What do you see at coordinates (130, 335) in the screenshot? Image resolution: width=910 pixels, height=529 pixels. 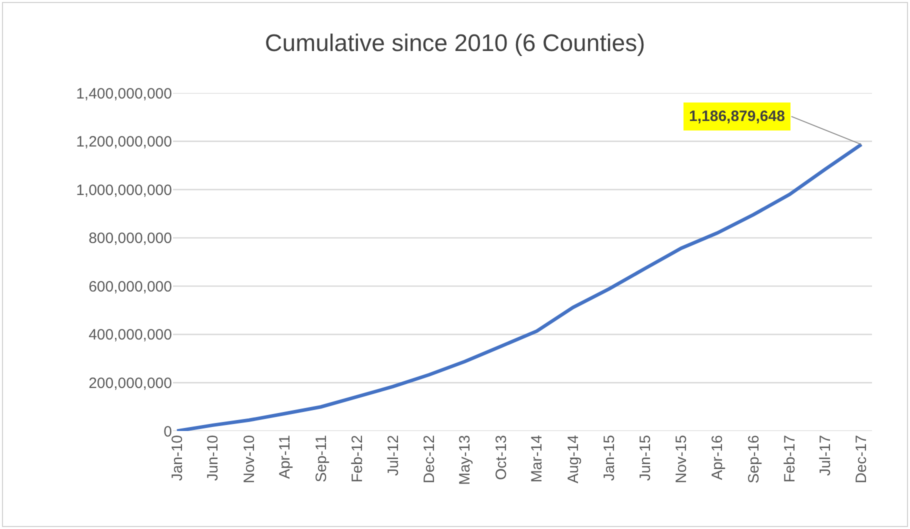 I see `y-tick-label: 400,000,000` at bounding box center [130, 335].